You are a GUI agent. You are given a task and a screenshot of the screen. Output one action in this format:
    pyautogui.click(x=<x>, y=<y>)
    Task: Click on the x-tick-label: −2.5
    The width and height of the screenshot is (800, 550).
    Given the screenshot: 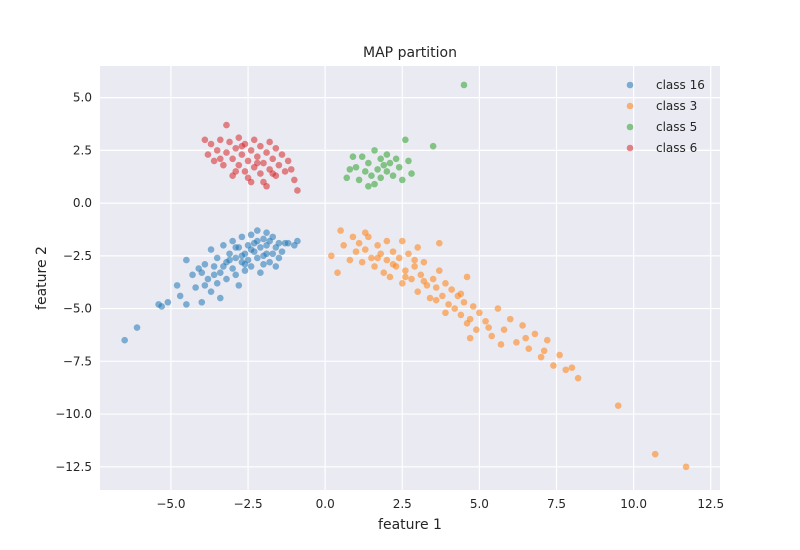 What is the action you would take?
    pyautogui.click(x=247, y=504)
    